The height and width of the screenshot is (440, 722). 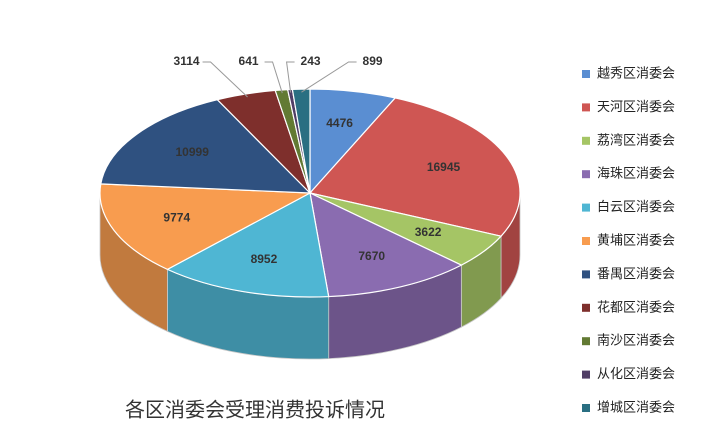 I want to click on legend-label: 南沙区消委会, so click(x=636, y=341).